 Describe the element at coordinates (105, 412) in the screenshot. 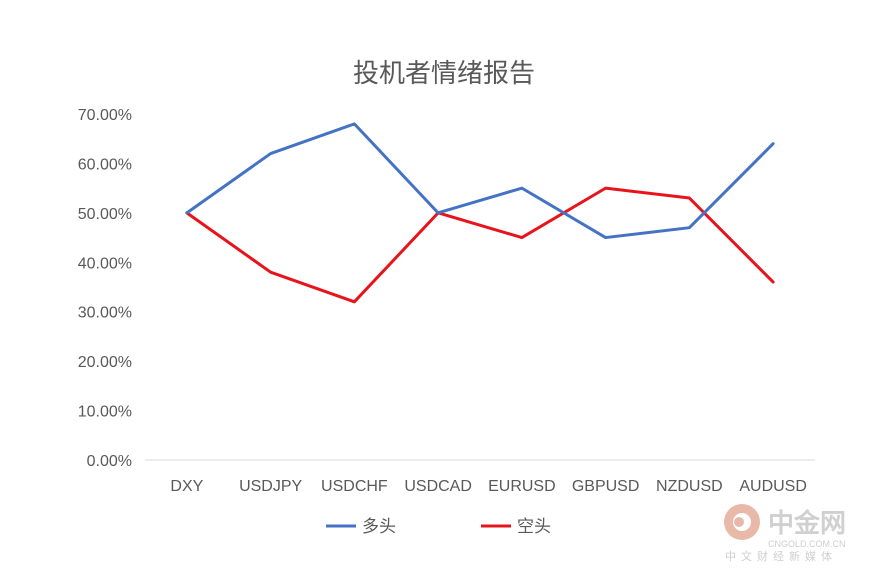

I see `y-tick-label: 10.00%` at that location.